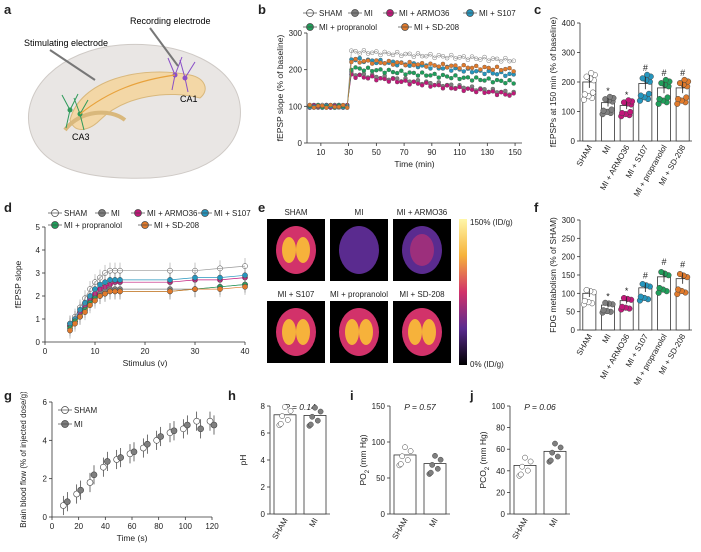 This screenshot has height=552, width=701. What do you see at coordinates (500, 449) in the screenshot?
I see `y-tick-label: 60` at bounding box center [500, 449].